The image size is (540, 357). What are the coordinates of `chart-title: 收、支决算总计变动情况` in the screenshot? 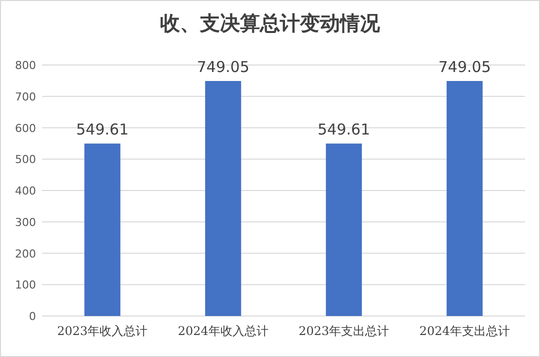 It's located at (270, 23).